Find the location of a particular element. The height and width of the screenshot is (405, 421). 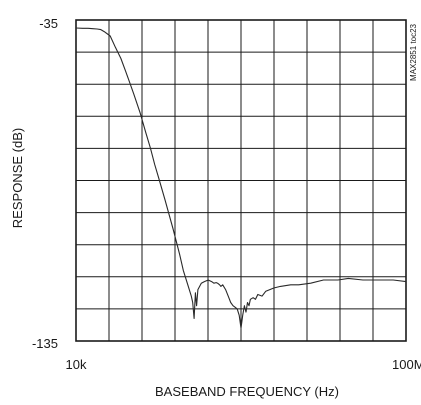

y-tick-top: -35 is located at coordinates (48, 23).